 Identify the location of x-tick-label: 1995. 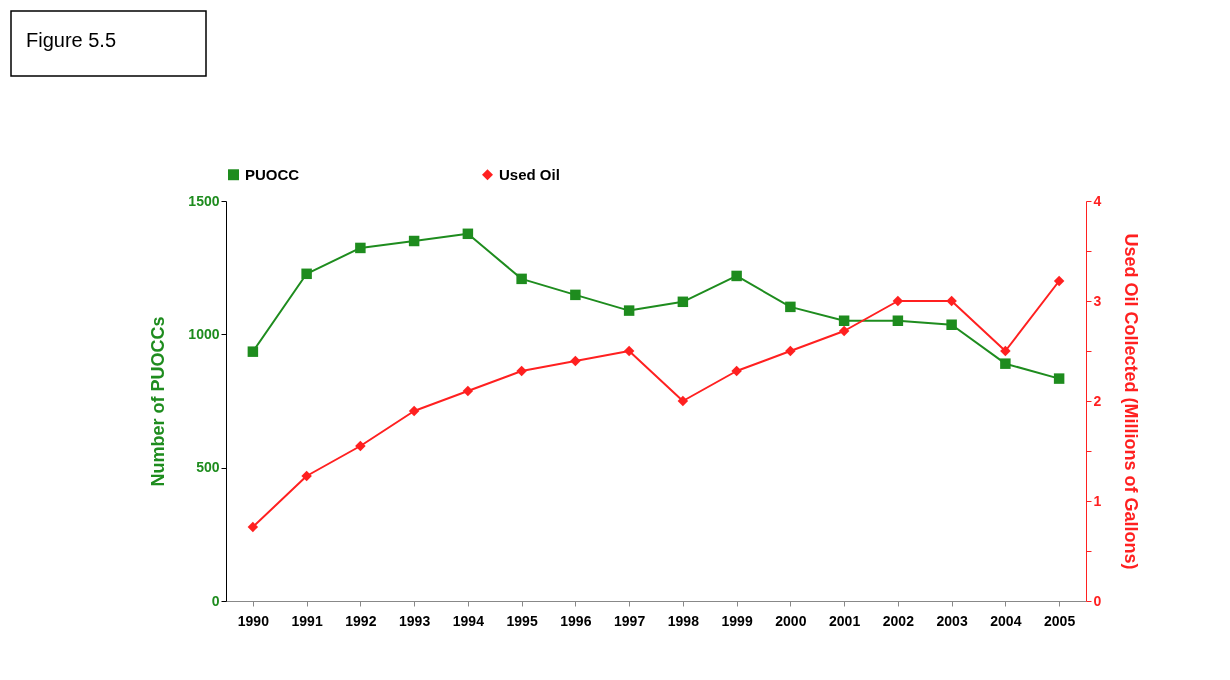
(522, 620).